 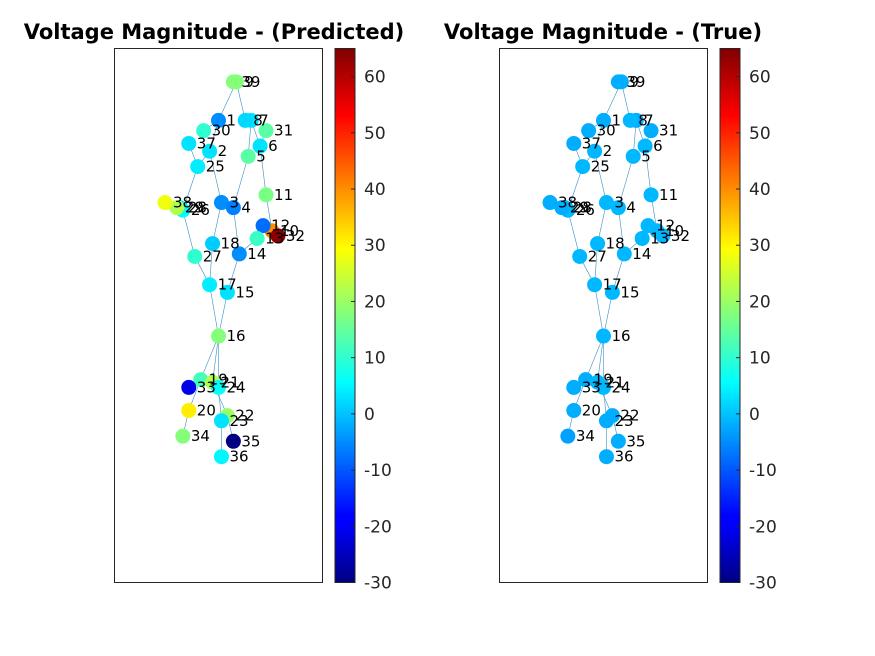 I want to click on node-label-11: 11, so click(x=283, y=195).